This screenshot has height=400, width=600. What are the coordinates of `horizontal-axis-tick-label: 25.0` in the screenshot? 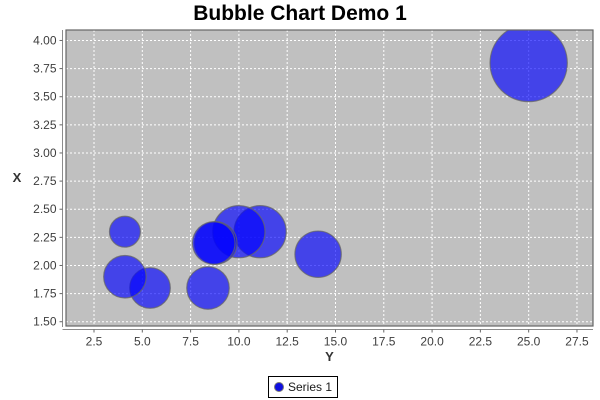 It's located at (529, 342).